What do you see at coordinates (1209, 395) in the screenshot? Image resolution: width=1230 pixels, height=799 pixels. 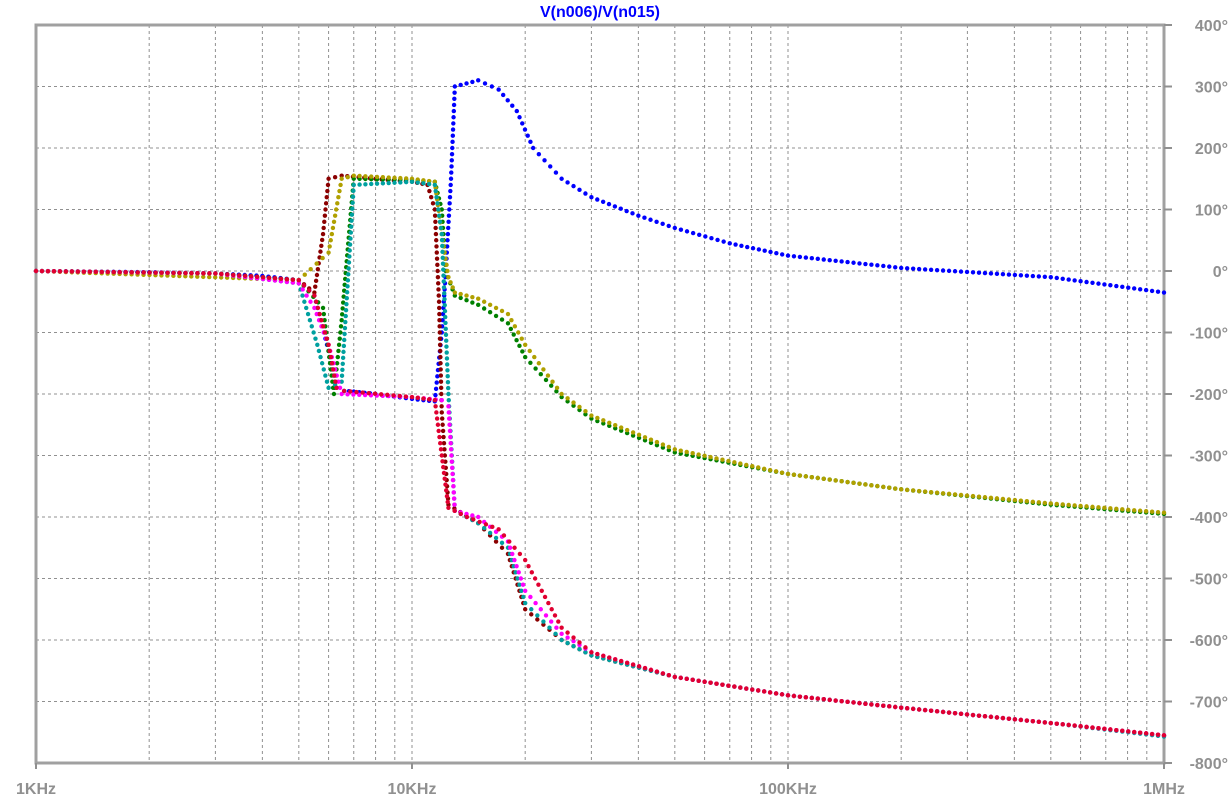 I see `y-tick-label: -200°` at bounding box center [1209, 395].